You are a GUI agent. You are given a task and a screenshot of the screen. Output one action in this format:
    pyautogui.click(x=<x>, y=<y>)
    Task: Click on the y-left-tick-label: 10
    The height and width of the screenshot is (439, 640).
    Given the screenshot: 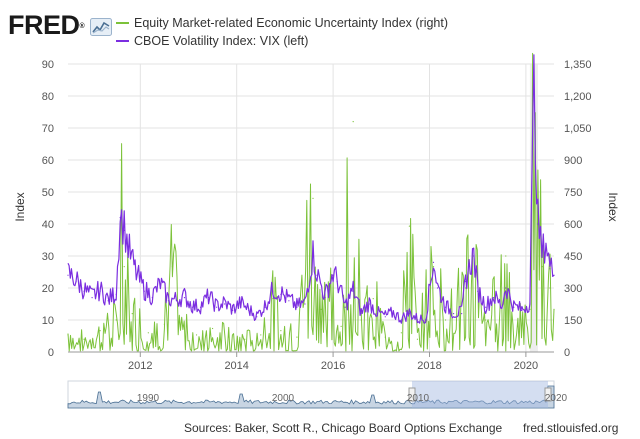 What is the action you would take?
    pyautogui.click(x=48, y=321)
    